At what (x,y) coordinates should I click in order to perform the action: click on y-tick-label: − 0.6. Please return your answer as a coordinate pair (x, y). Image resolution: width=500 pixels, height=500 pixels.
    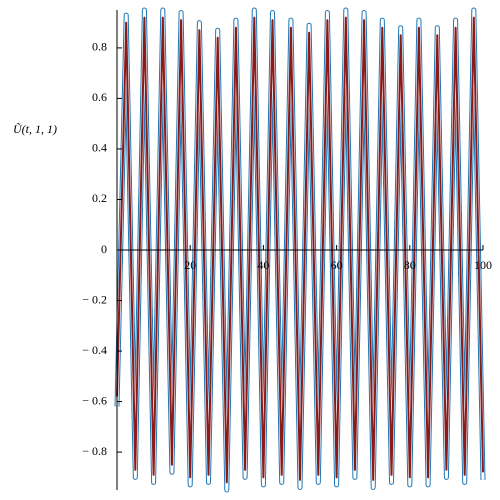
    Looking at the image, I should click on (94, 400).